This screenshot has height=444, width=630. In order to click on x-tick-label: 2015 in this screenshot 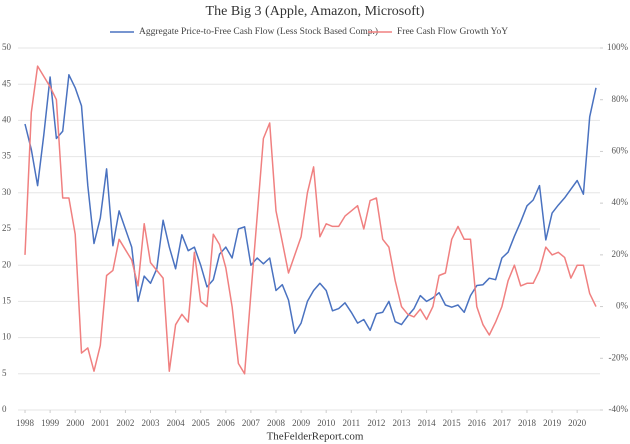, I will do `click(452, 423)`.